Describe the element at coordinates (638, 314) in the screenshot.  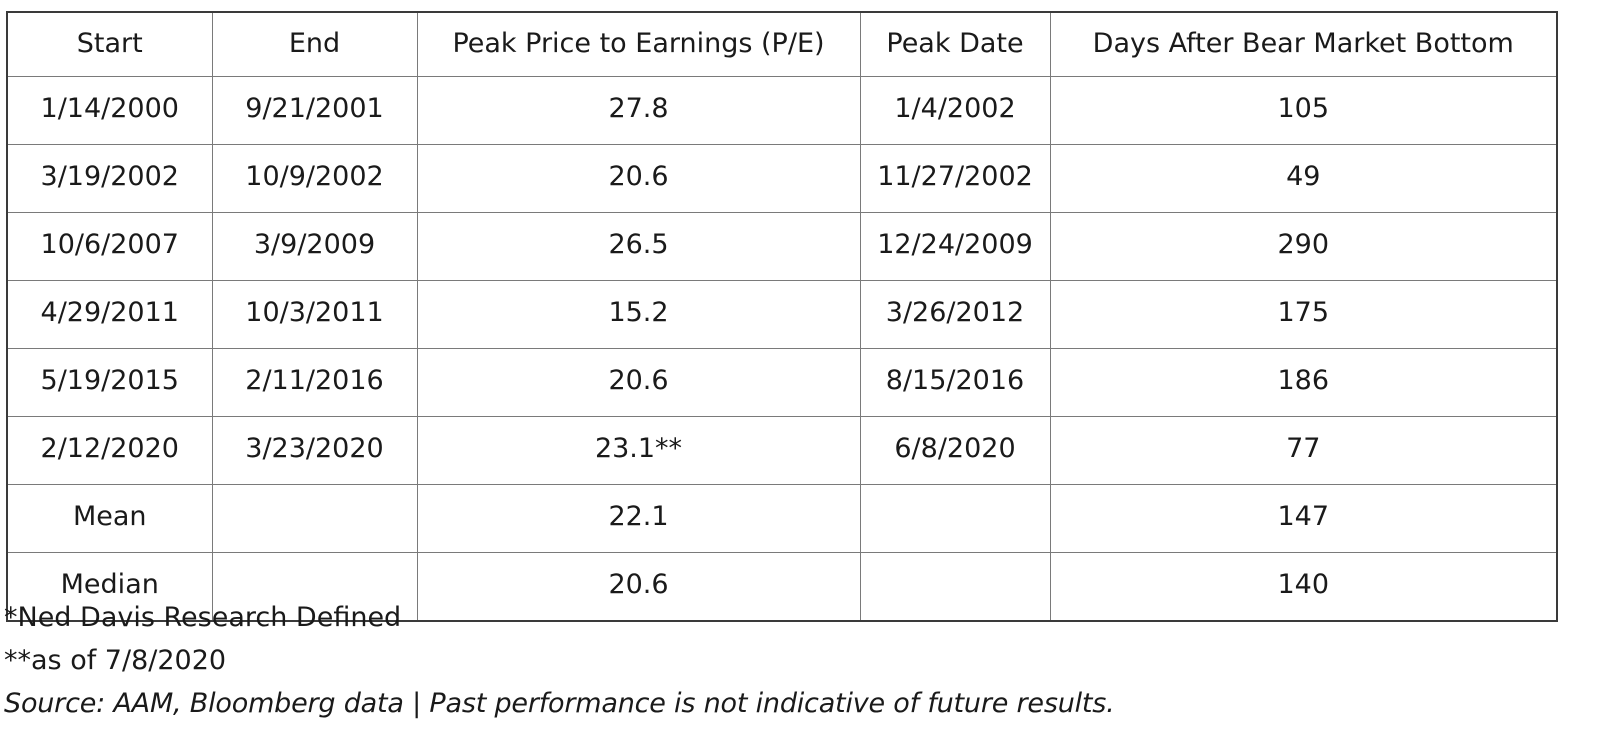
I see `cell-peak-pe: 15.2` at that location.